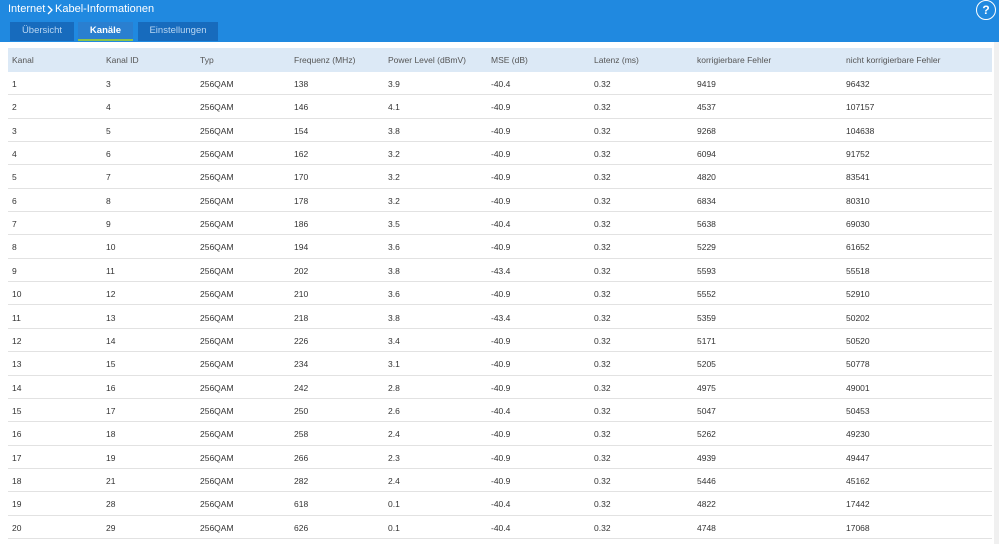 The width and height of the screenshot is (999, 544). Describe the element at coordinates (301, 457) in the screenshot. I see `table-cell: 266` at that location.